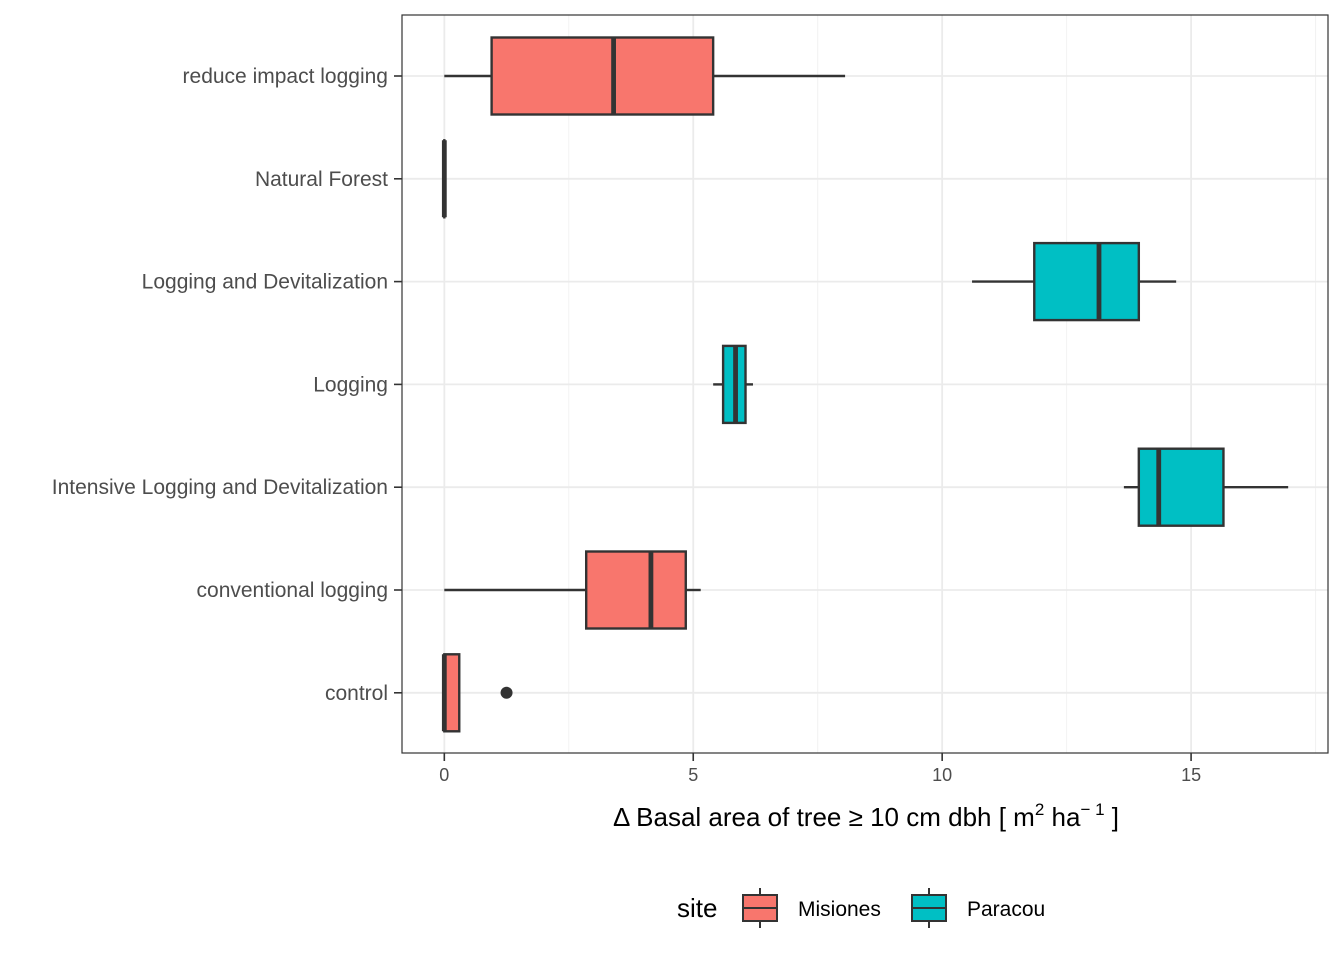  I want to click on legend: site Misiones Paracou, so click(861, 908).